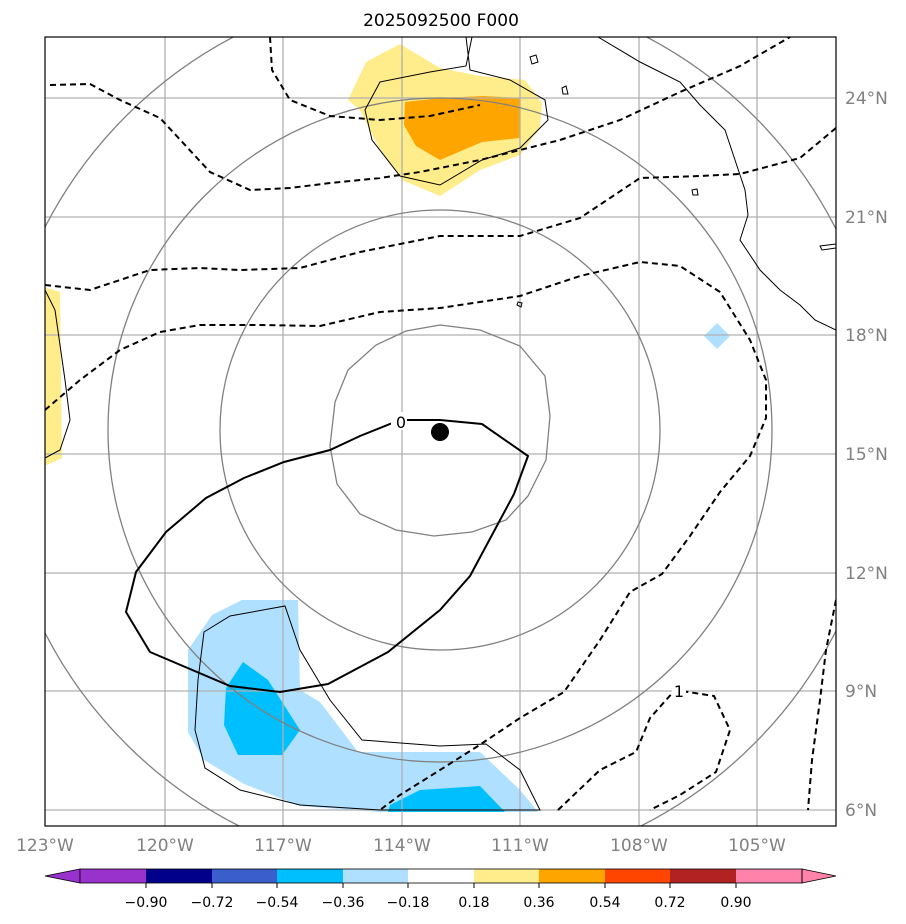 The width and height of the screenshot is (906, 924). What do you see at coordinates (717, 336) in the screenshot?
I see `small-light-blue-diamond` at bounding box center [717, 336].